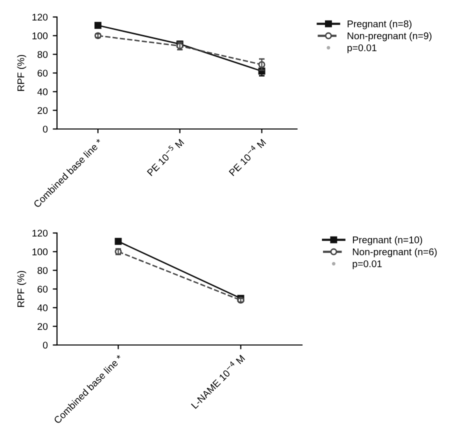  I want to click on legend-label: Pregnant (n=8), so click(380, 25).